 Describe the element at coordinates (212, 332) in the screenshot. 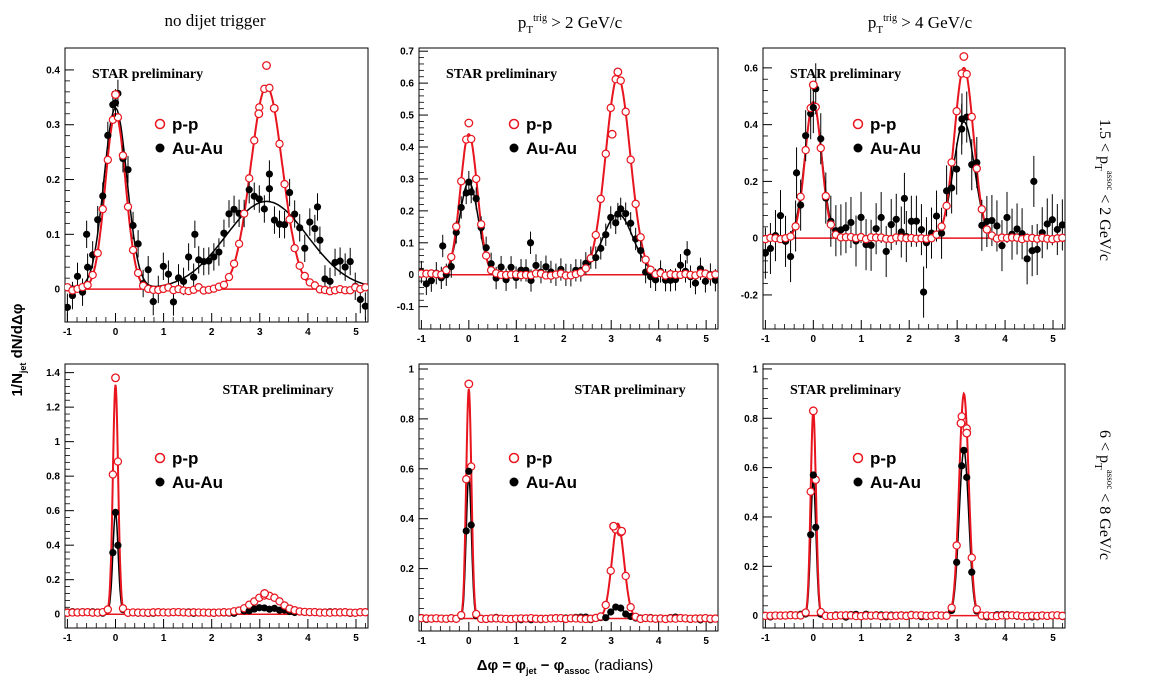

I see `x-tick-label: 2` at that location.